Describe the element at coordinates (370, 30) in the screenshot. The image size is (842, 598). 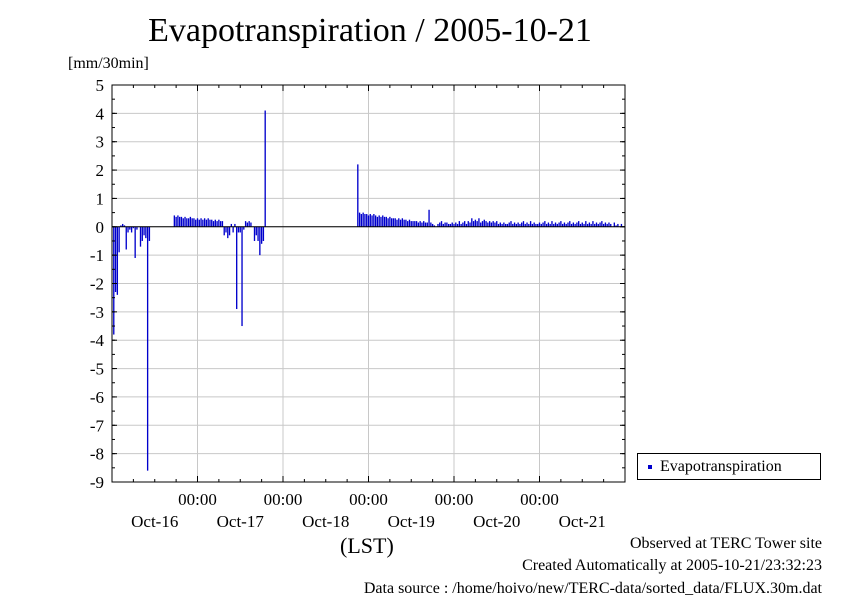
I see `chart-title: Evapotranspiration / 2005-10-21` at that location.